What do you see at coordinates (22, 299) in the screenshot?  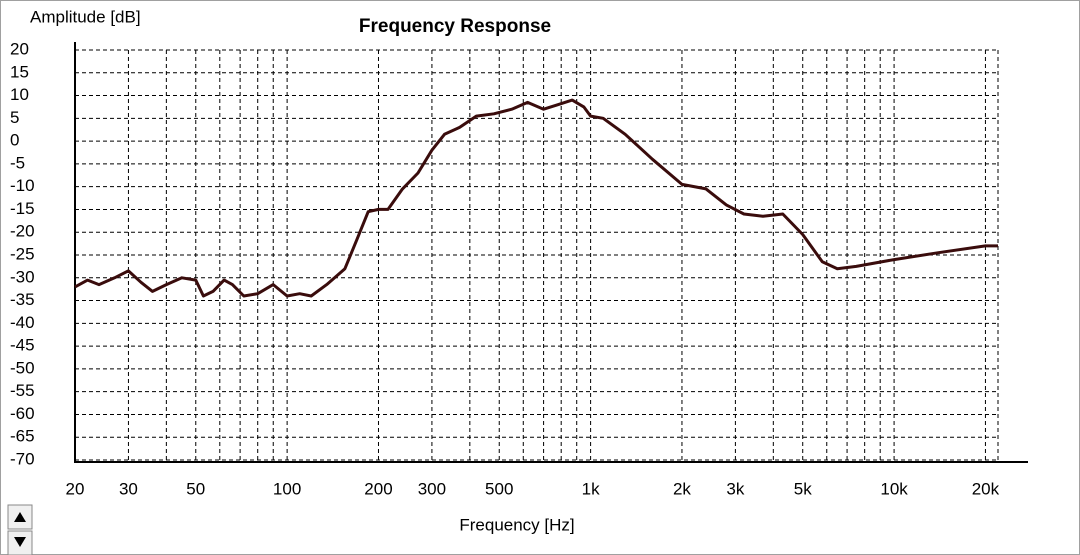 I see `y-tick-label: -35` at bounding box center [22, 299].